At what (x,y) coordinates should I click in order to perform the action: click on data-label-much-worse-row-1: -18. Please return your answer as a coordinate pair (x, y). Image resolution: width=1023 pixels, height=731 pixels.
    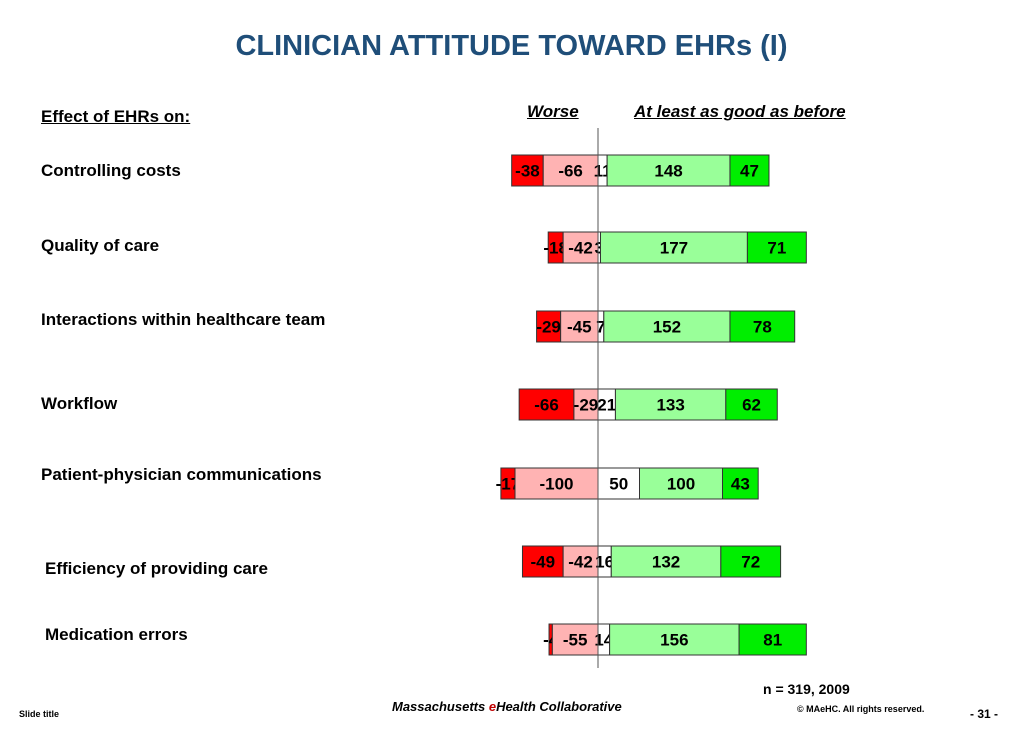
    Looking at the image, I should click on (555, 248).